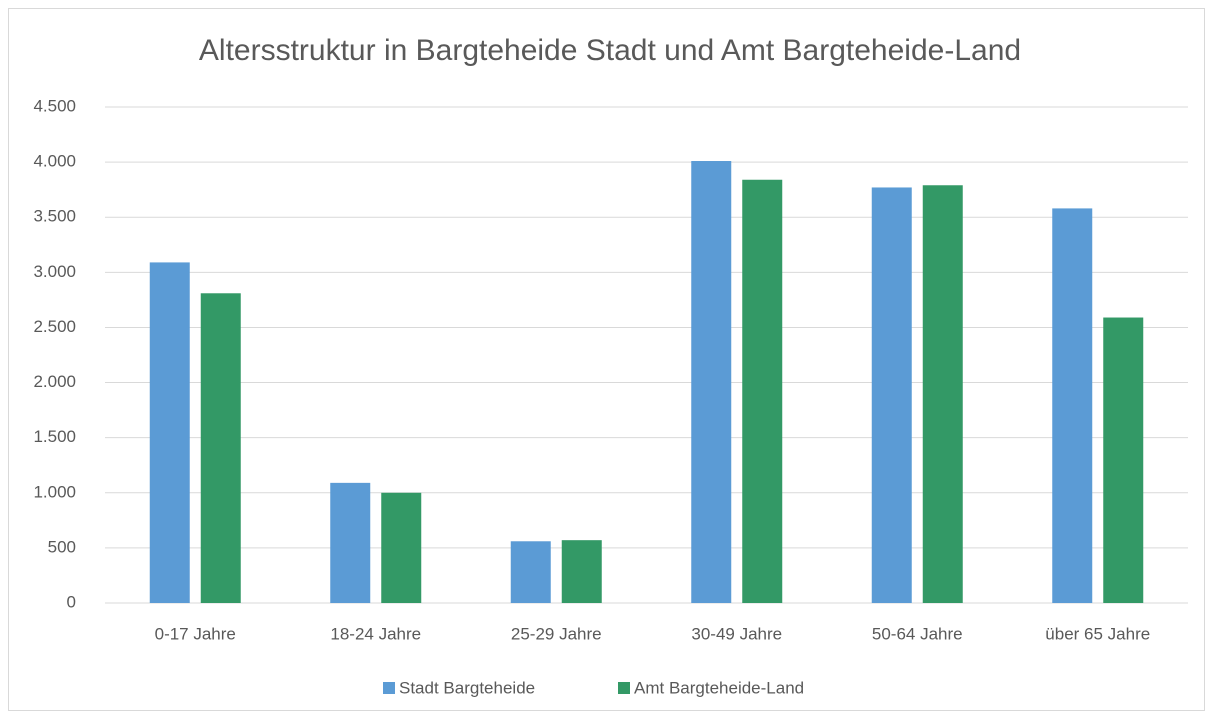  I want to click on y-tick-label: 1.500, so click(54, 436).